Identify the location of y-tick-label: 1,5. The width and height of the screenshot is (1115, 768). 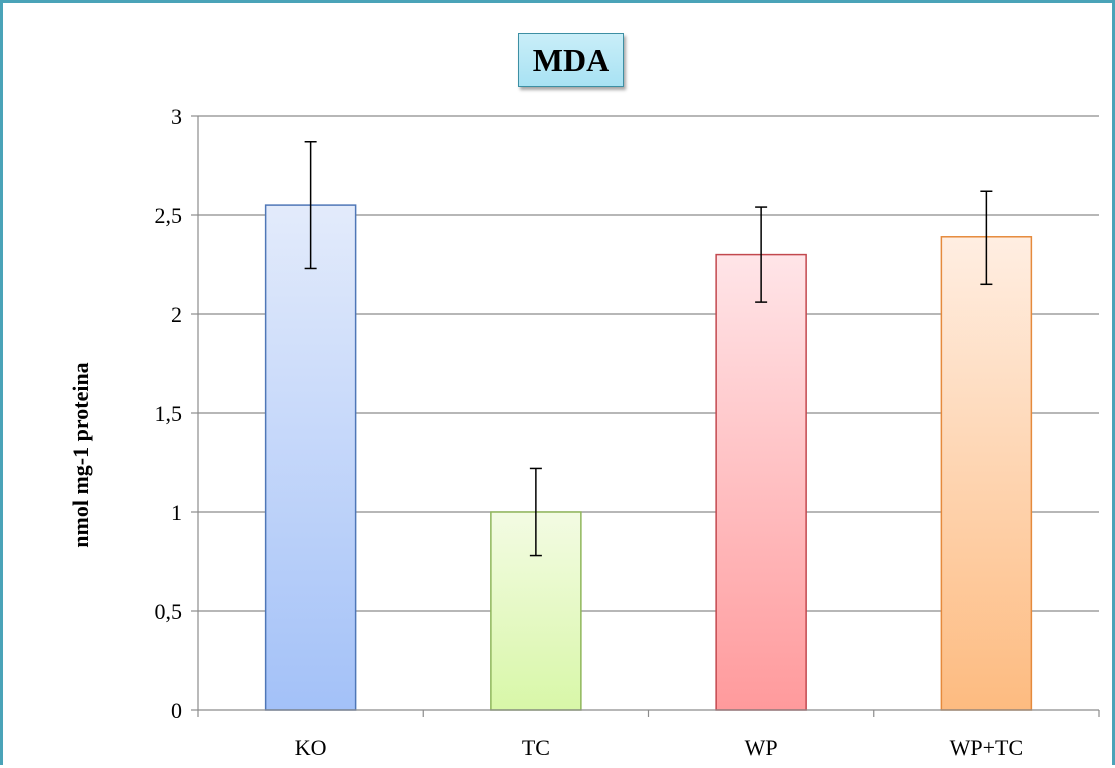
(169, 413).